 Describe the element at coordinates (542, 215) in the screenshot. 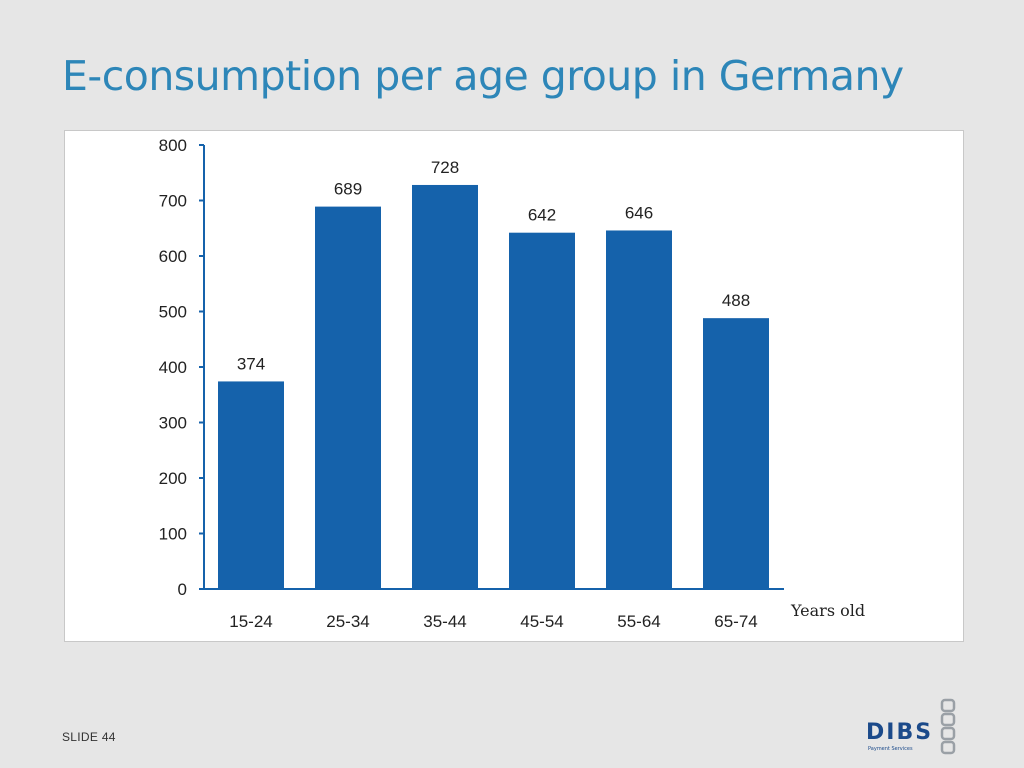

I see `bar-value-label: 642` at that location.